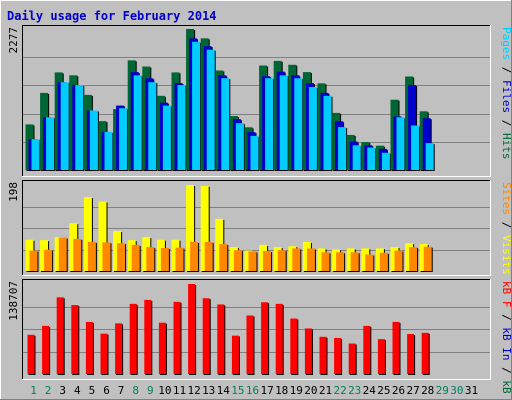 This screenshot has height=400, width=512. Describe the element at coordinates (112, 16) in the screenshot. I see `chart-title: Daily usage for February 2014` at that location.